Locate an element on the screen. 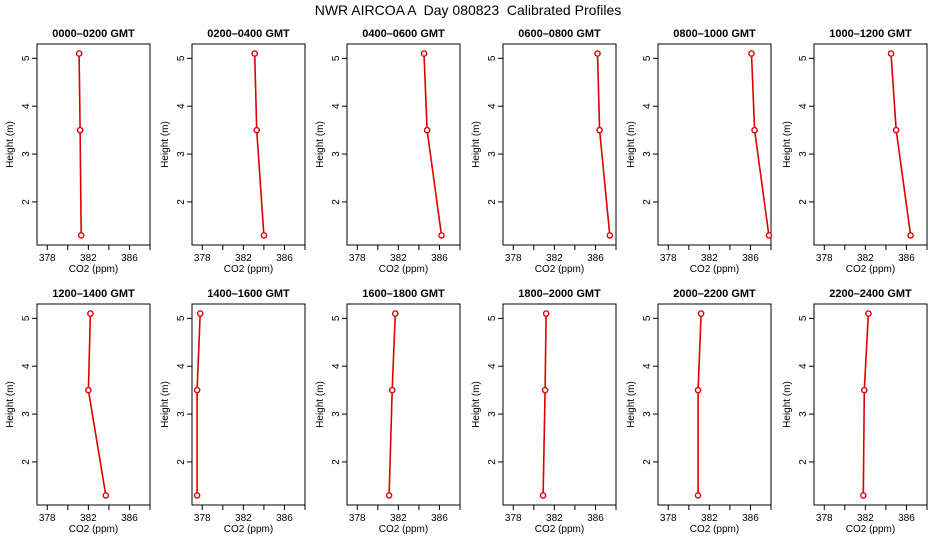 The height and width of the screenshot is (540, 936). panel-8-xlabel: CO2 (ppm) is located at coordinates (248, 529).